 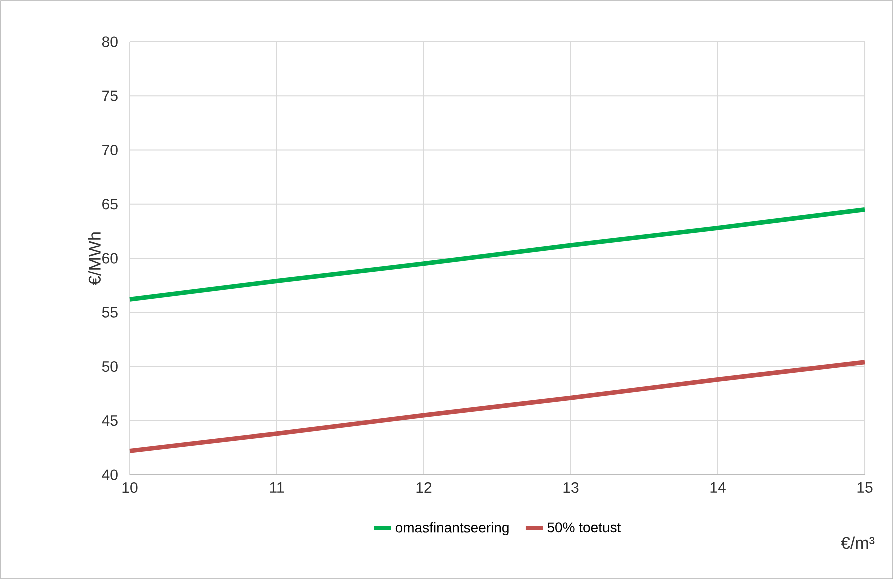 I want to click on x-tick-label: 13, so click(x=571, y=488).